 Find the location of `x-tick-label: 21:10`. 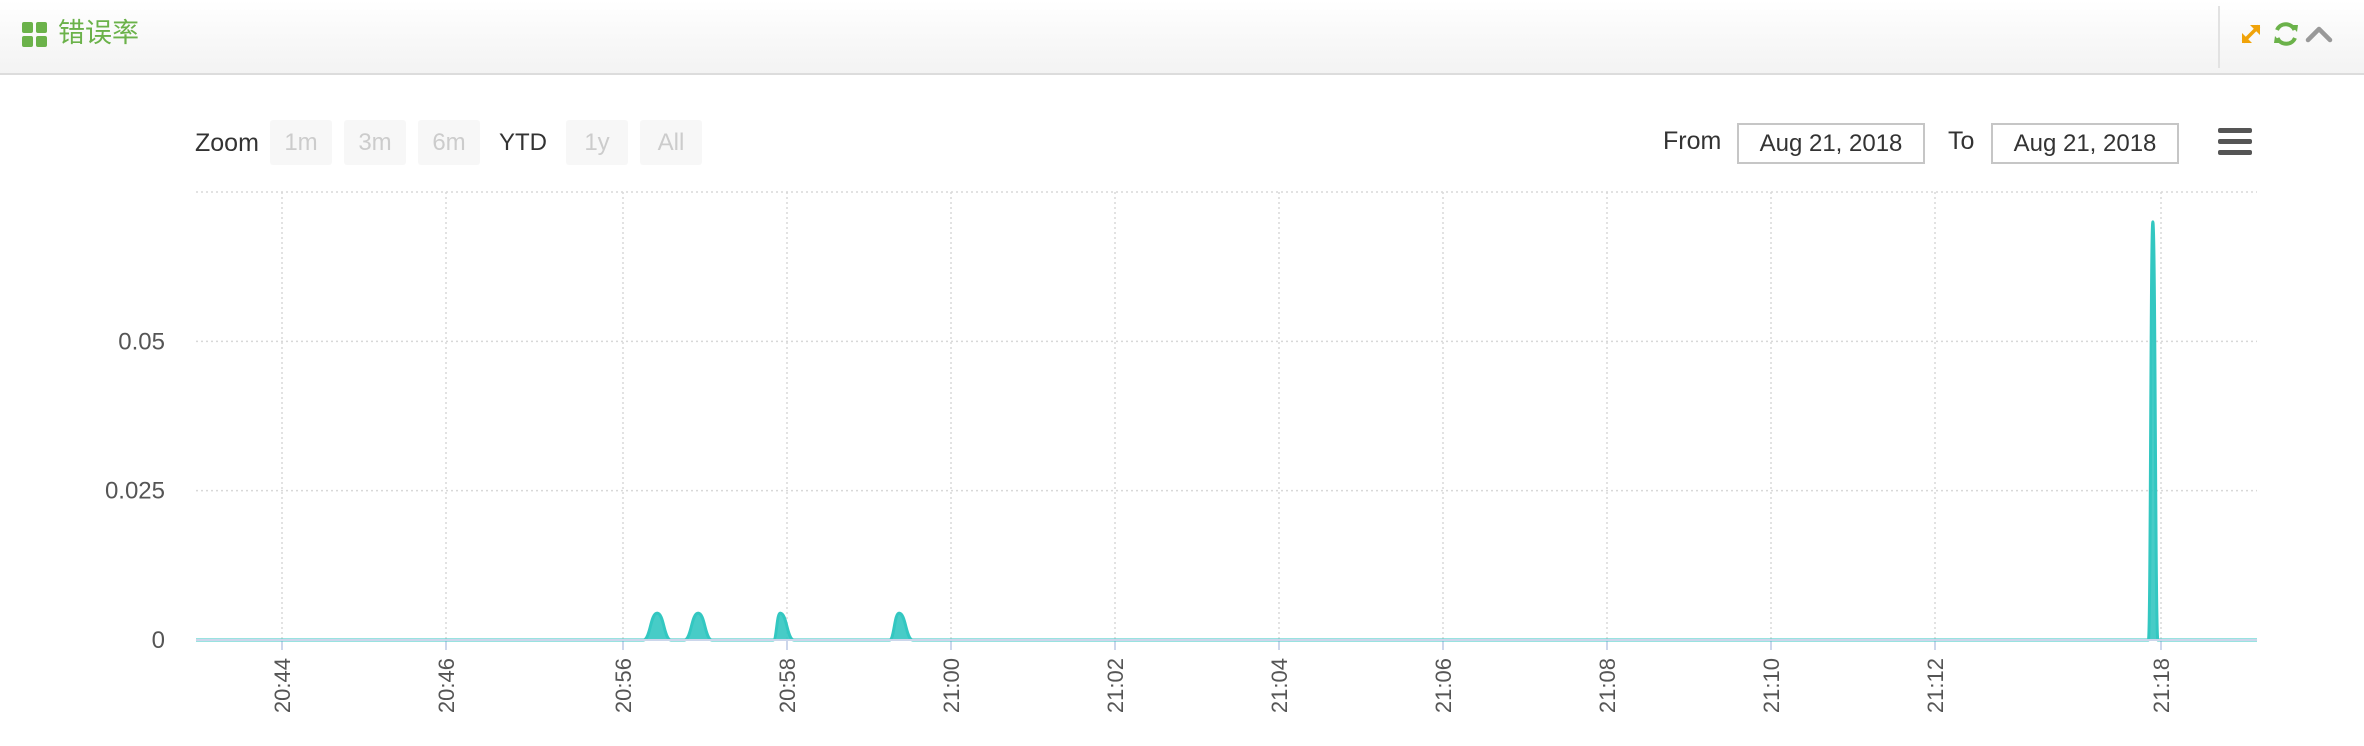

x-tick-label: 21:10 is located at coordinates (1771, 685).